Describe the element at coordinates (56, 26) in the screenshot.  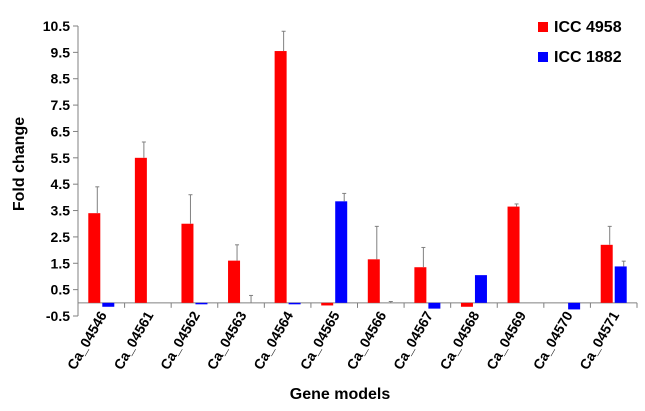
I see `y-tick-label: 10.5` at that location.